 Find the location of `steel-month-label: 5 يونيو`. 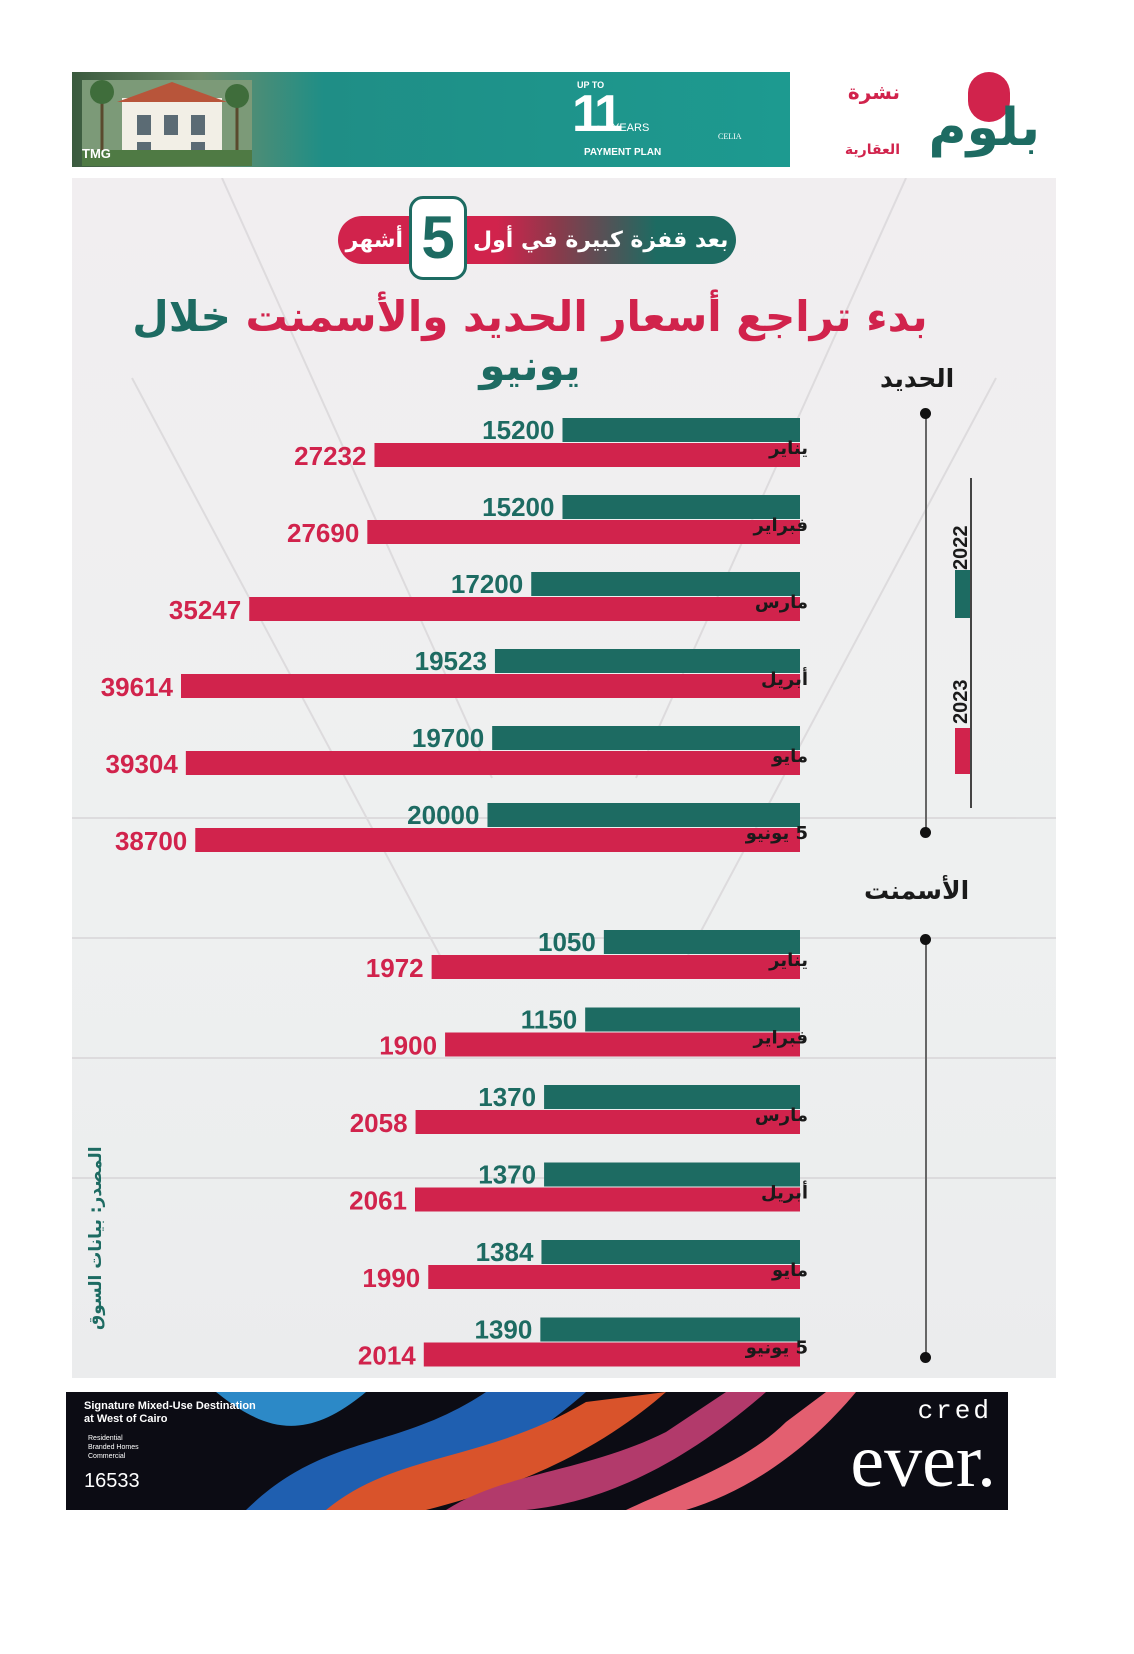

steel-month-label: 5 يونيو is located at coordinates (776, 833).